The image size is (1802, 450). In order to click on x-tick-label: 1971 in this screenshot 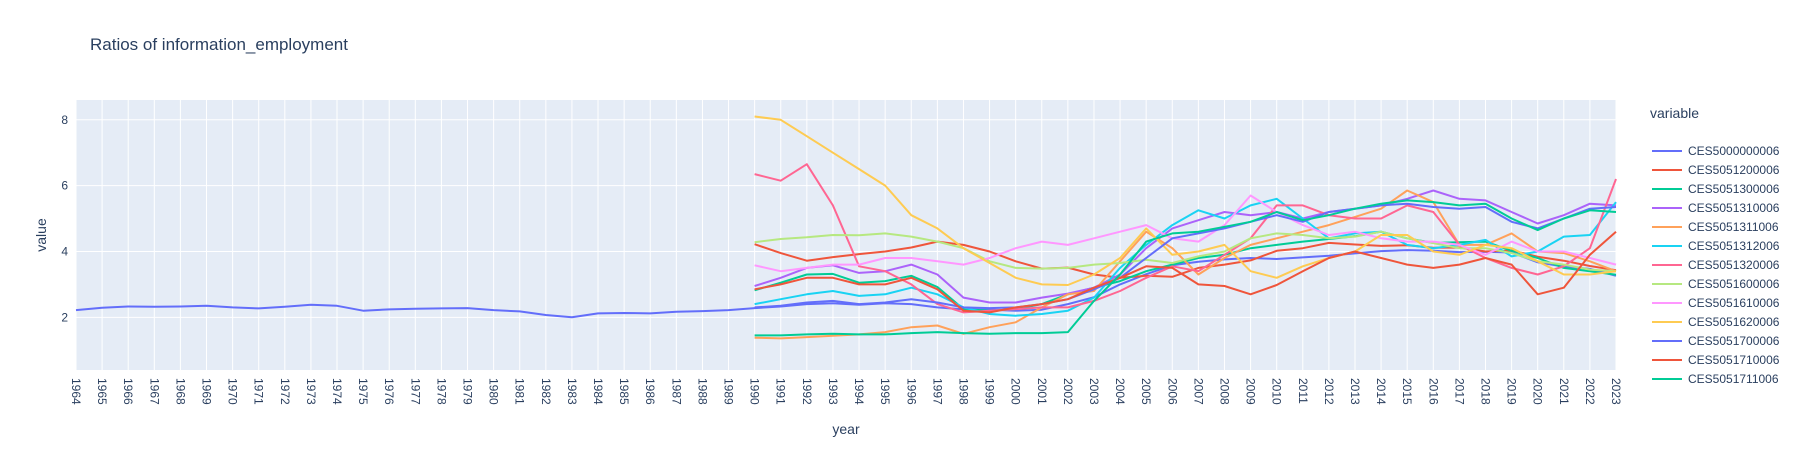, I will do `click(259, 391)`.